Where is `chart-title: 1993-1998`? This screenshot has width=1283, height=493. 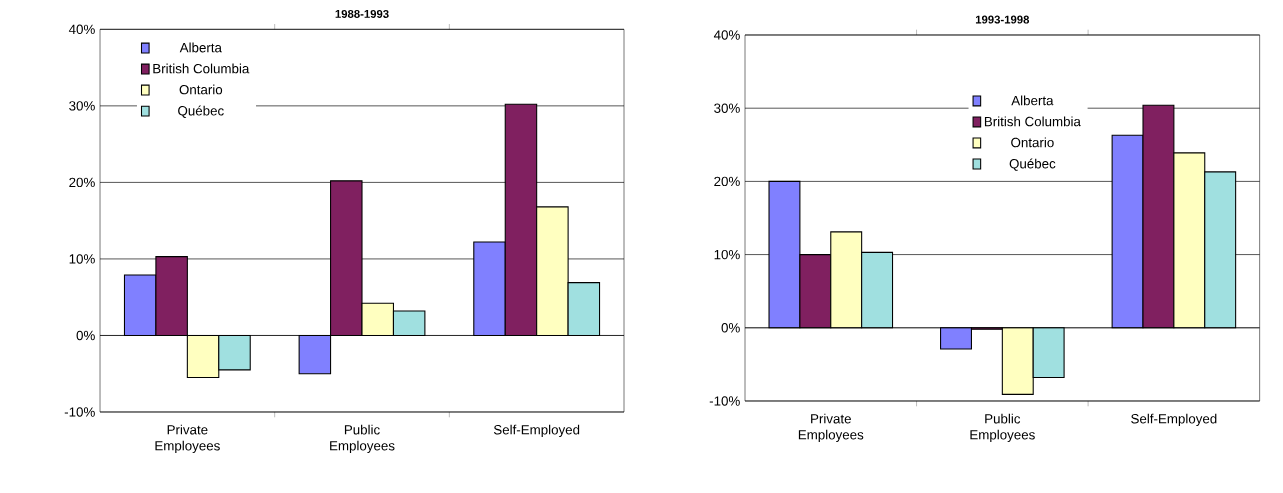
chart-title: 1993-1998 is located at coordinates (1002, 19).